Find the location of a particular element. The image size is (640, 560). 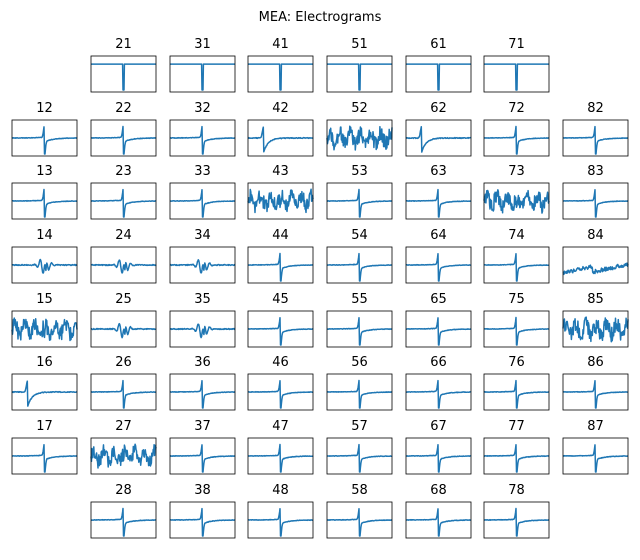

panel-31: 31 is located at coordinates (202, 65).